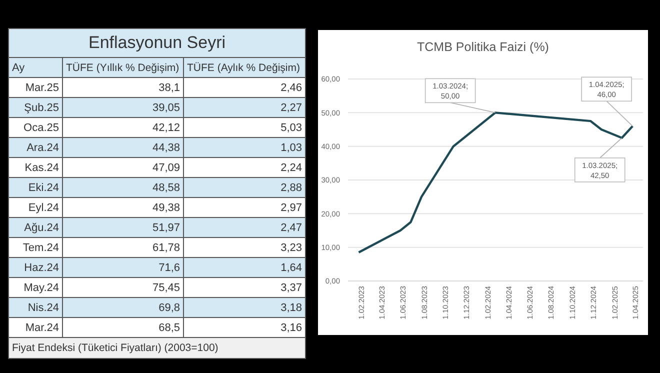 The height and width of the screenshot is (373, 660). I want to click on series-label: TÜFE (Aylık % Değişim), so click(245, 68).